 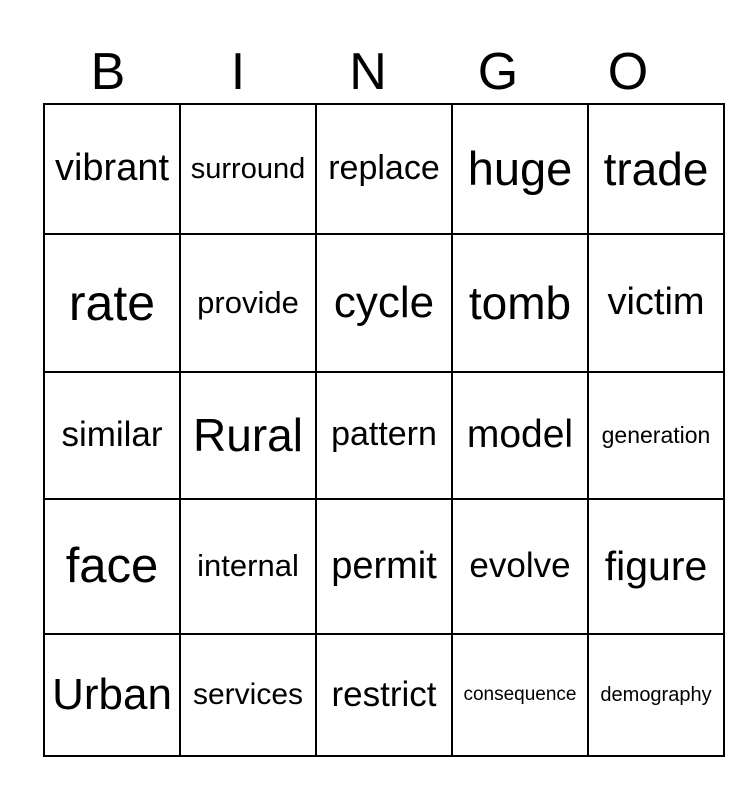 I want to click on bingo-cell: trade, so click(x=656, y=169).